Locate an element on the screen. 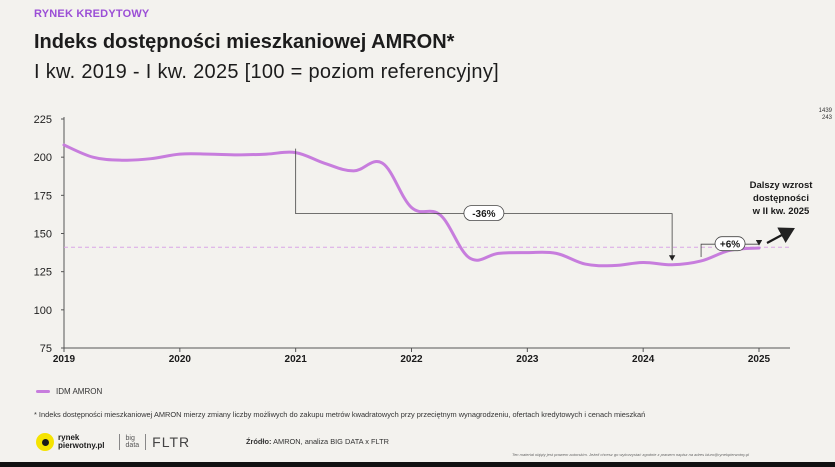  legend-label: IDM AMRON is located at coordinates (79, 391).